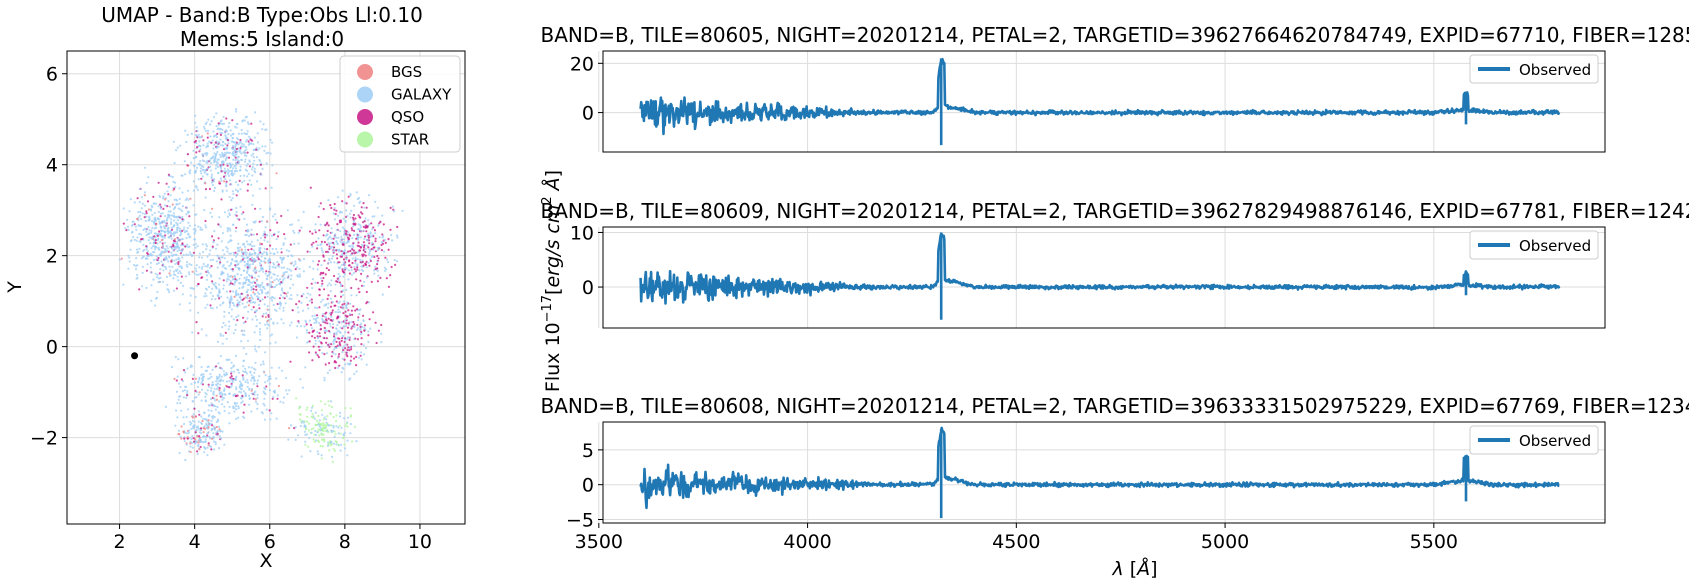 This screenshot has width=1689, height=584. I want to click on wavelength-x-axis-label: λ [Å], so click(1134, 568).